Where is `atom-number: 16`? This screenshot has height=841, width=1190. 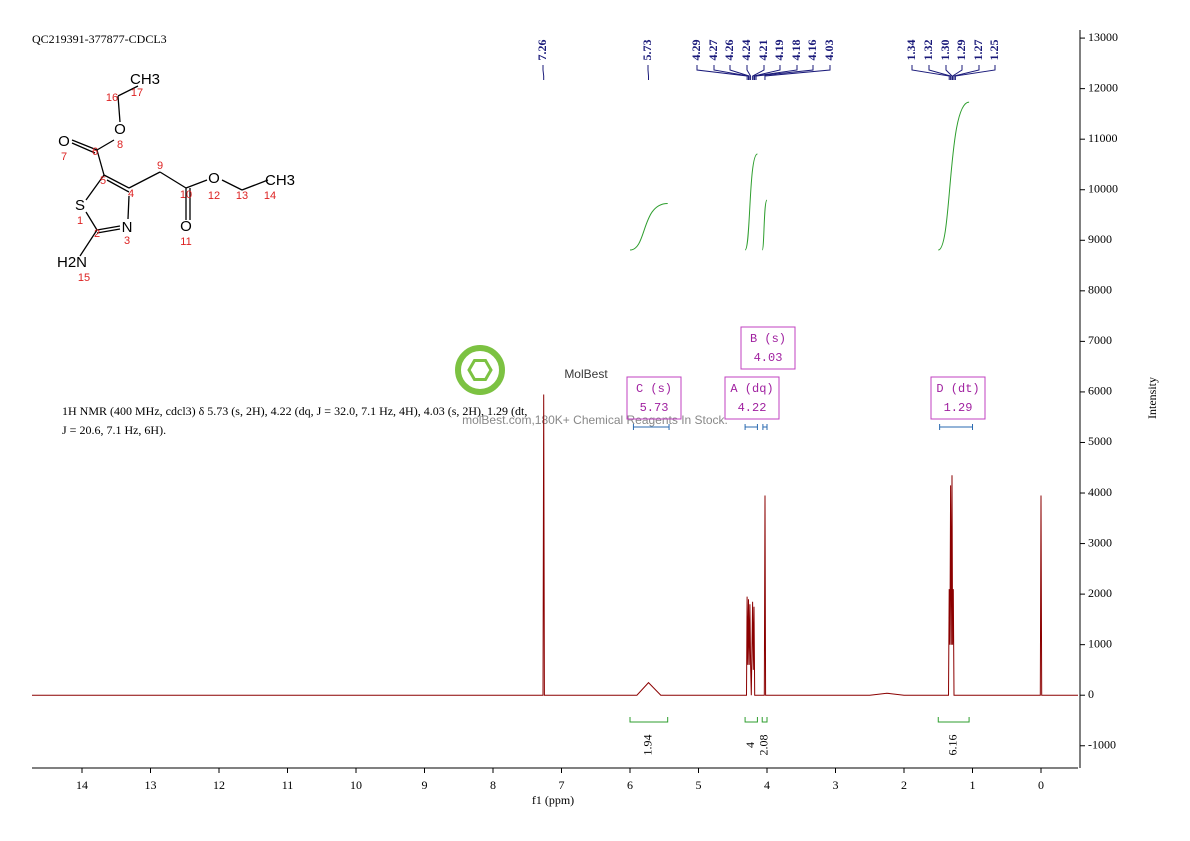
atom-number: 16 is located at coordinates (112, 98).